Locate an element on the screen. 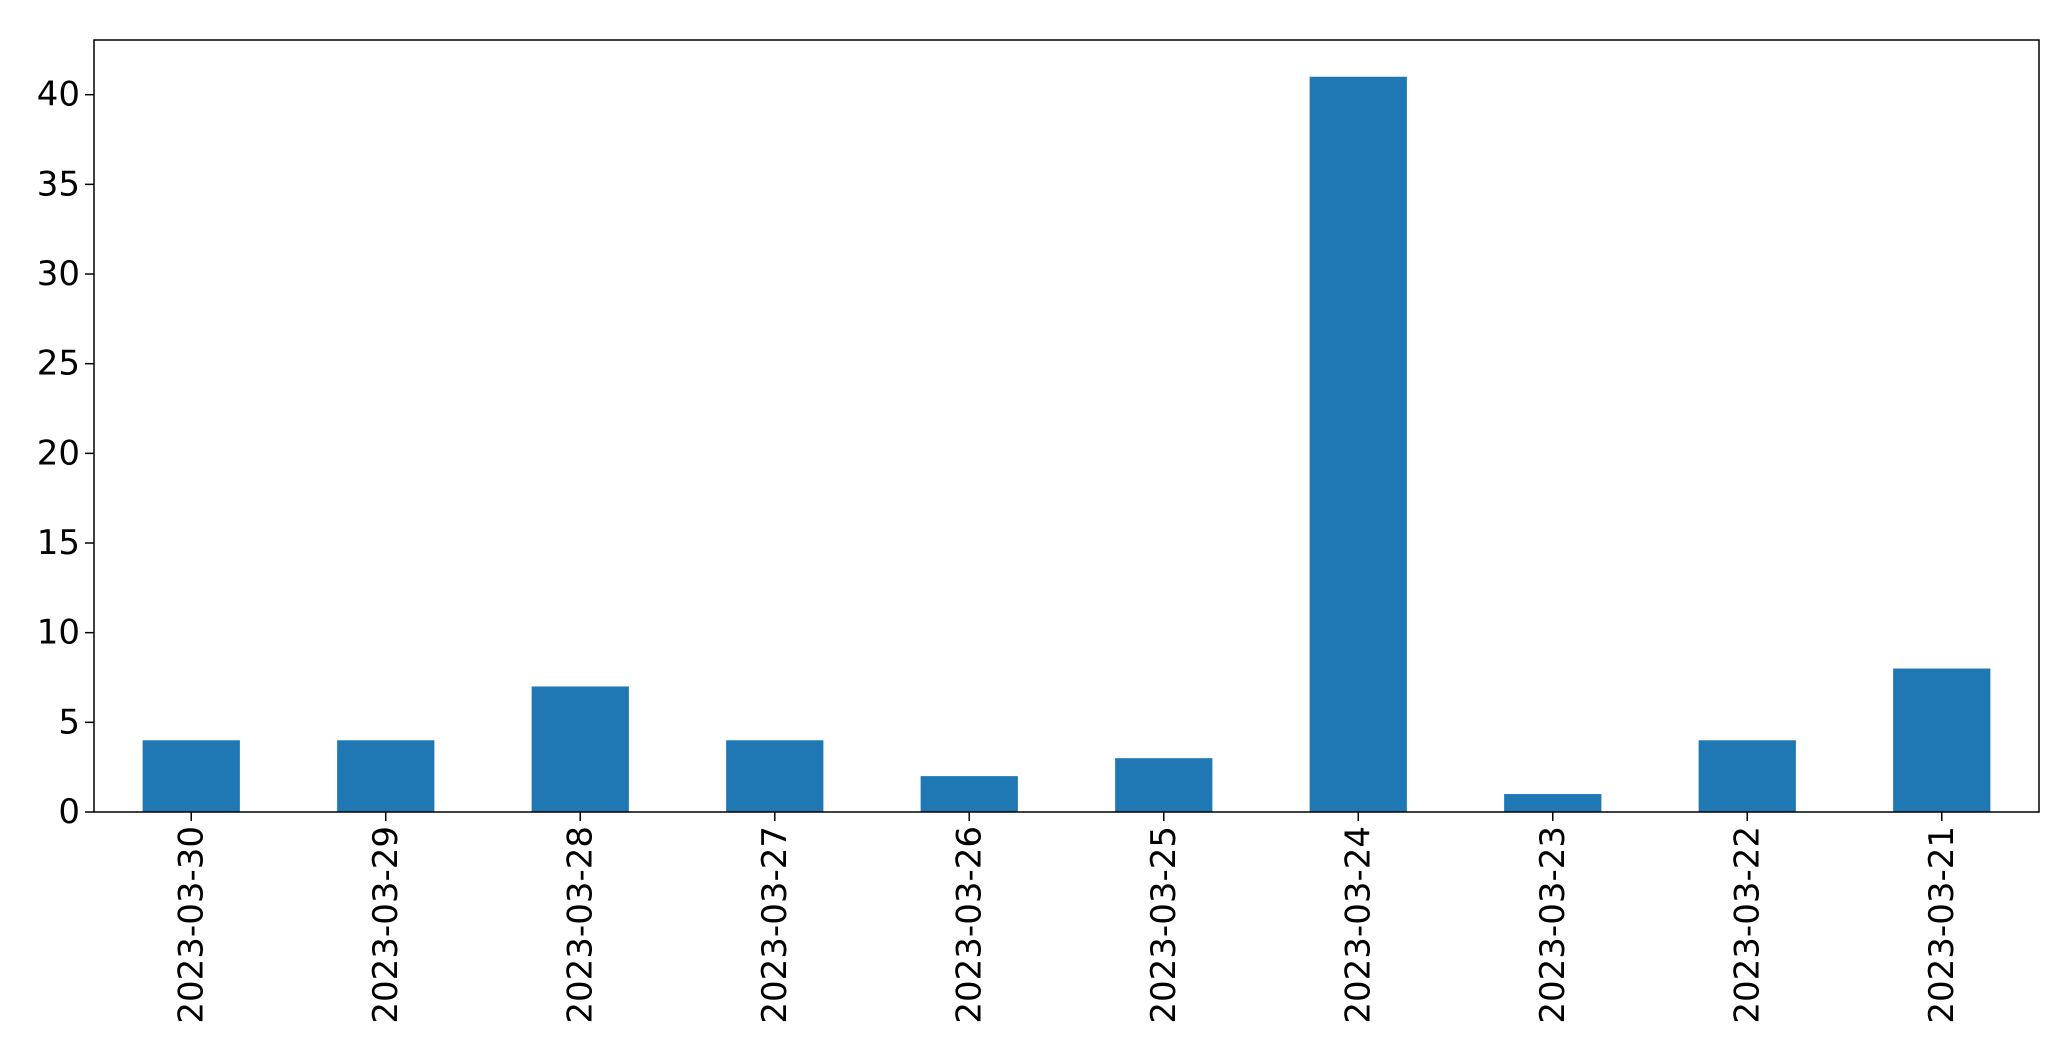 The height and width of the screenshot is (1061, 2071). y-axis: 0 5 10 15 20 25 30 35 40 is located at coordinates (65, 453).